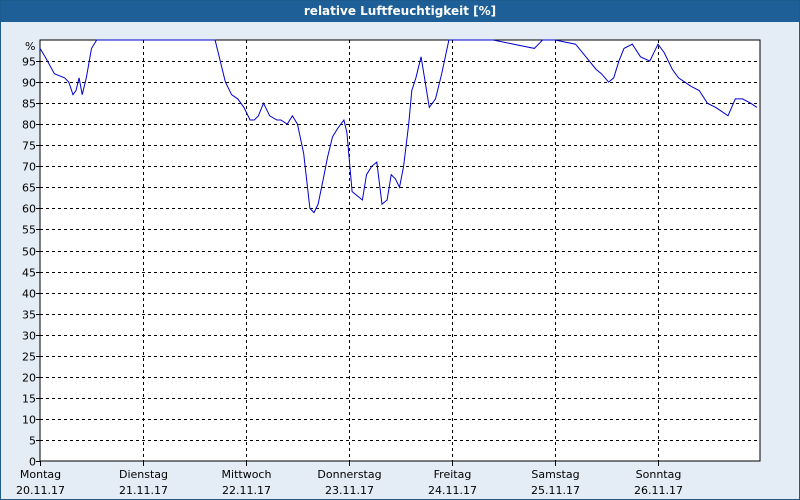 The width and height of the screenshot is (800, 500). I want to click on x-tick-date-label: 24.11.17, so click(452, 490).